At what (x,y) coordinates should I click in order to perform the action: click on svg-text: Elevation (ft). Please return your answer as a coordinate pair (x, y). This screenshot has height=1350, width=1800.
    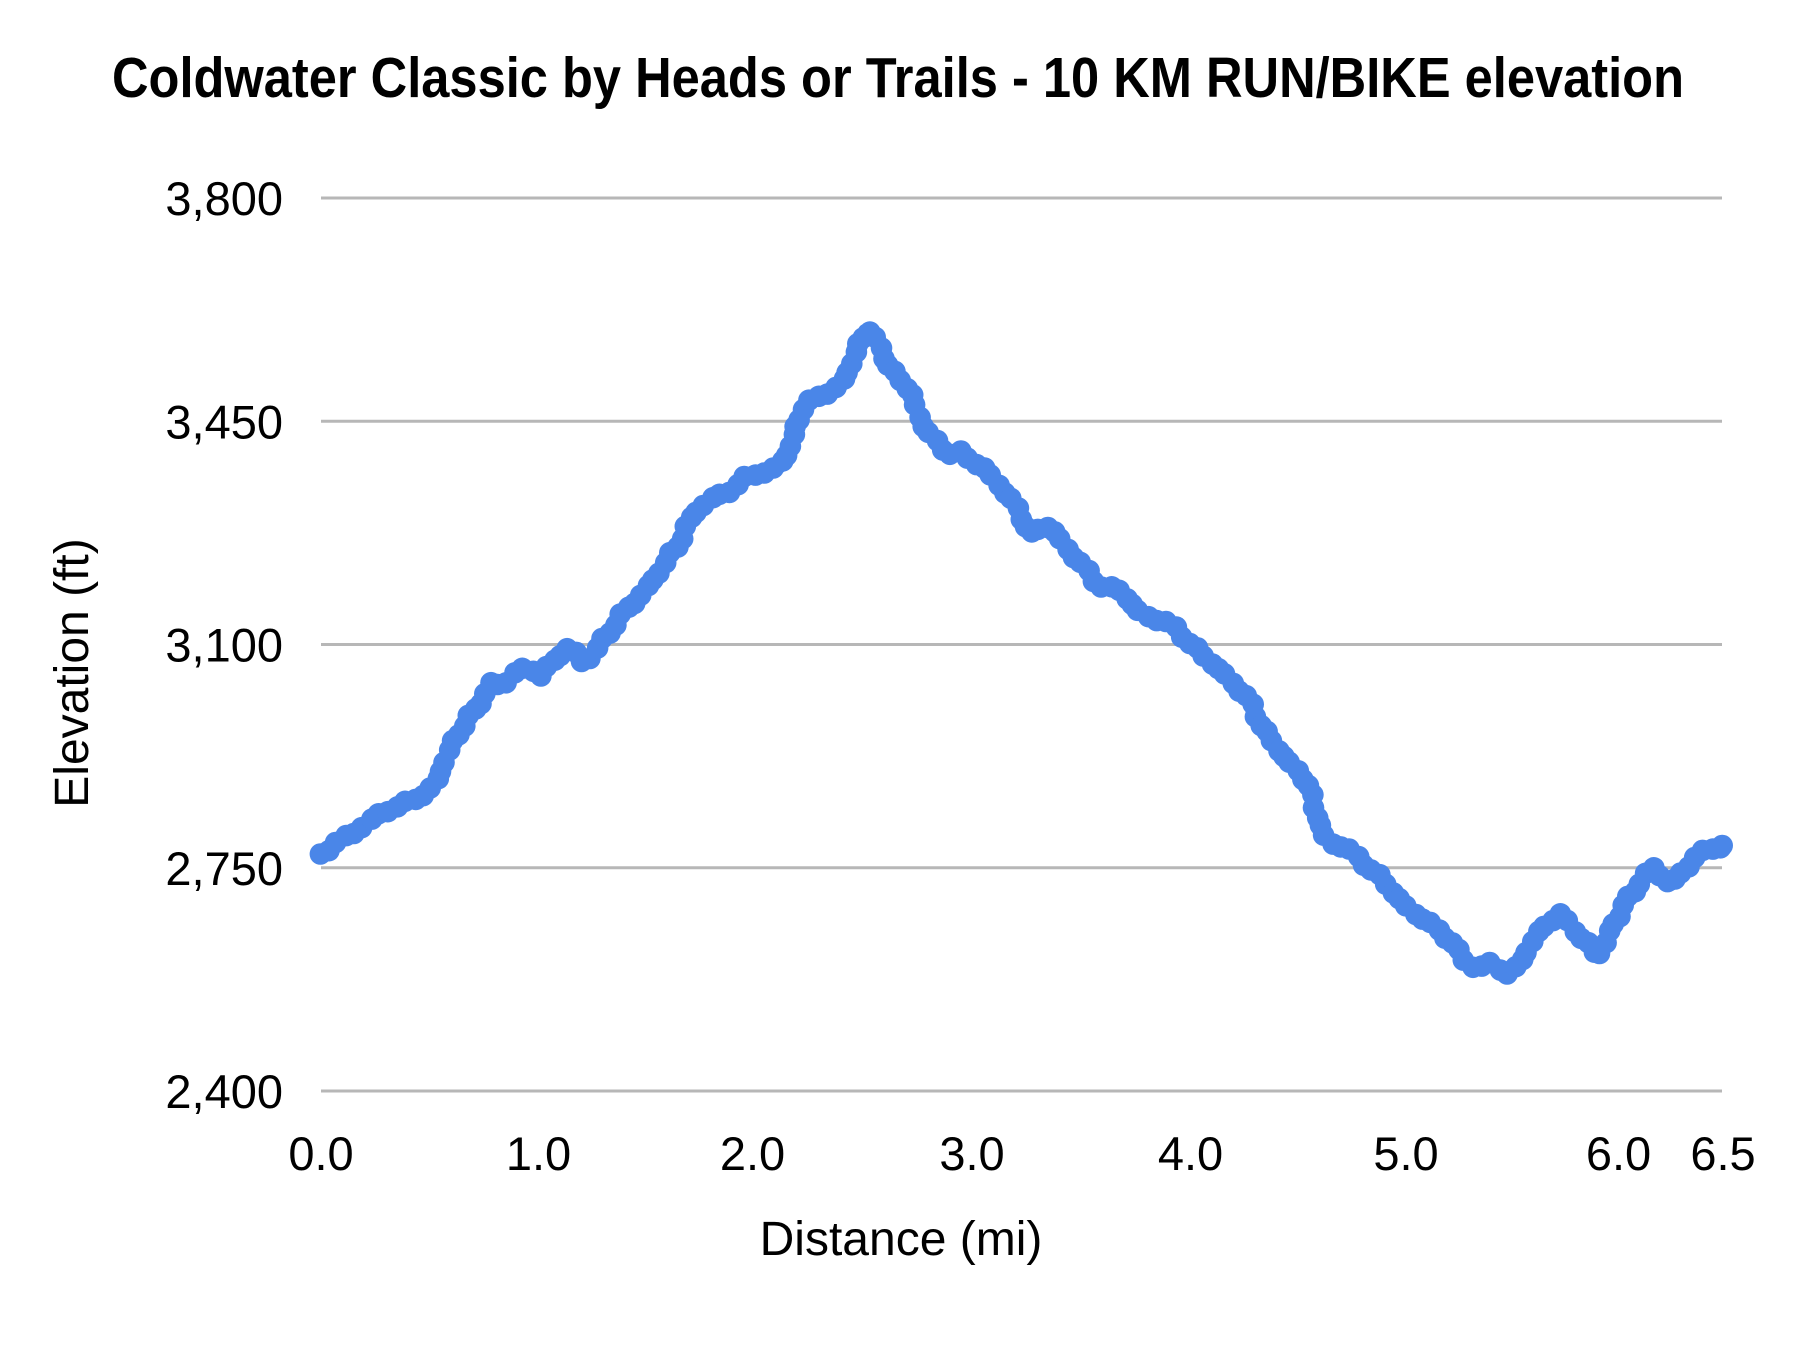
    Looking at the image, I should click on (72, 672).